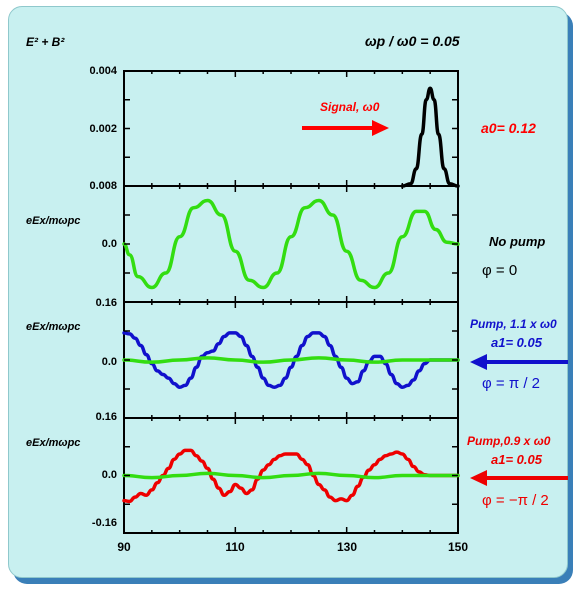  Describe the element at coordinates (509, 441) in the screenshot. I see `pump2-label: Pump,0.9 x ω0` at that location.